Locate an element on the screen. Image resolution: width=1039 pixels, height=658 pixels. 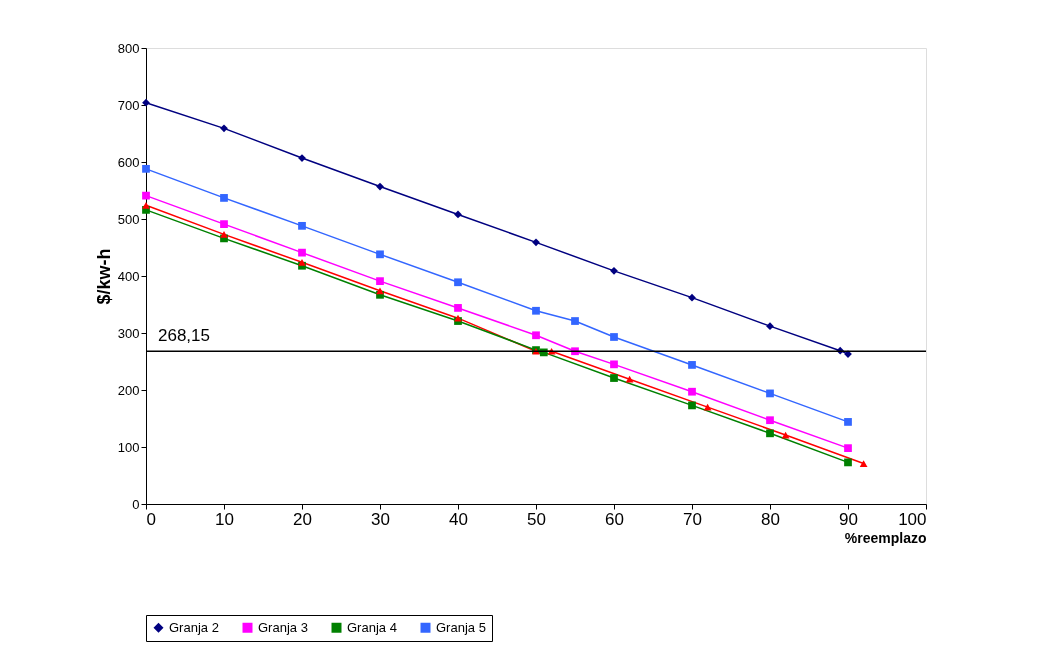
y-tick-label: 300 is located at coordinates (128, 333).